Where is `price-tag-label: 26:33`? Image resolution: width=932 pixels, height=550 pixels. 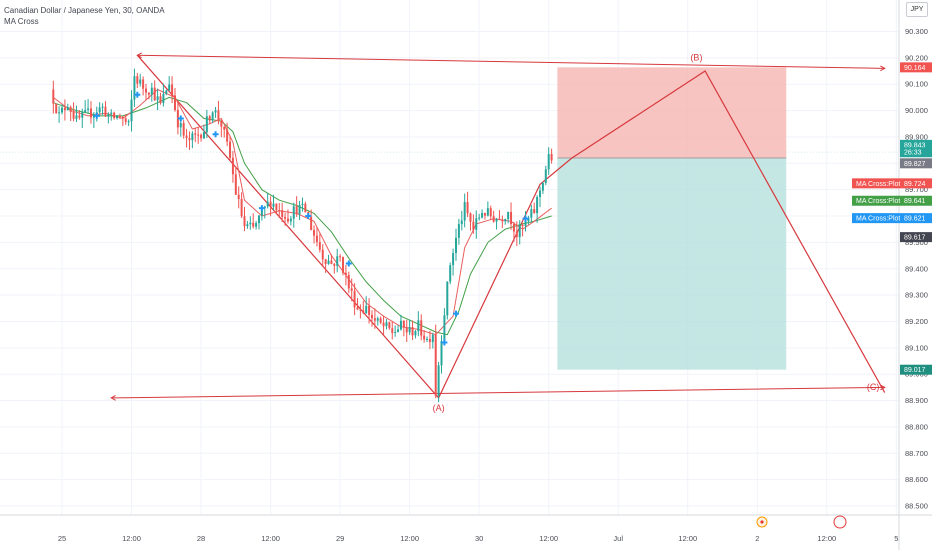 price-tag-label: 26:33 is located at coordinates (913, 153).